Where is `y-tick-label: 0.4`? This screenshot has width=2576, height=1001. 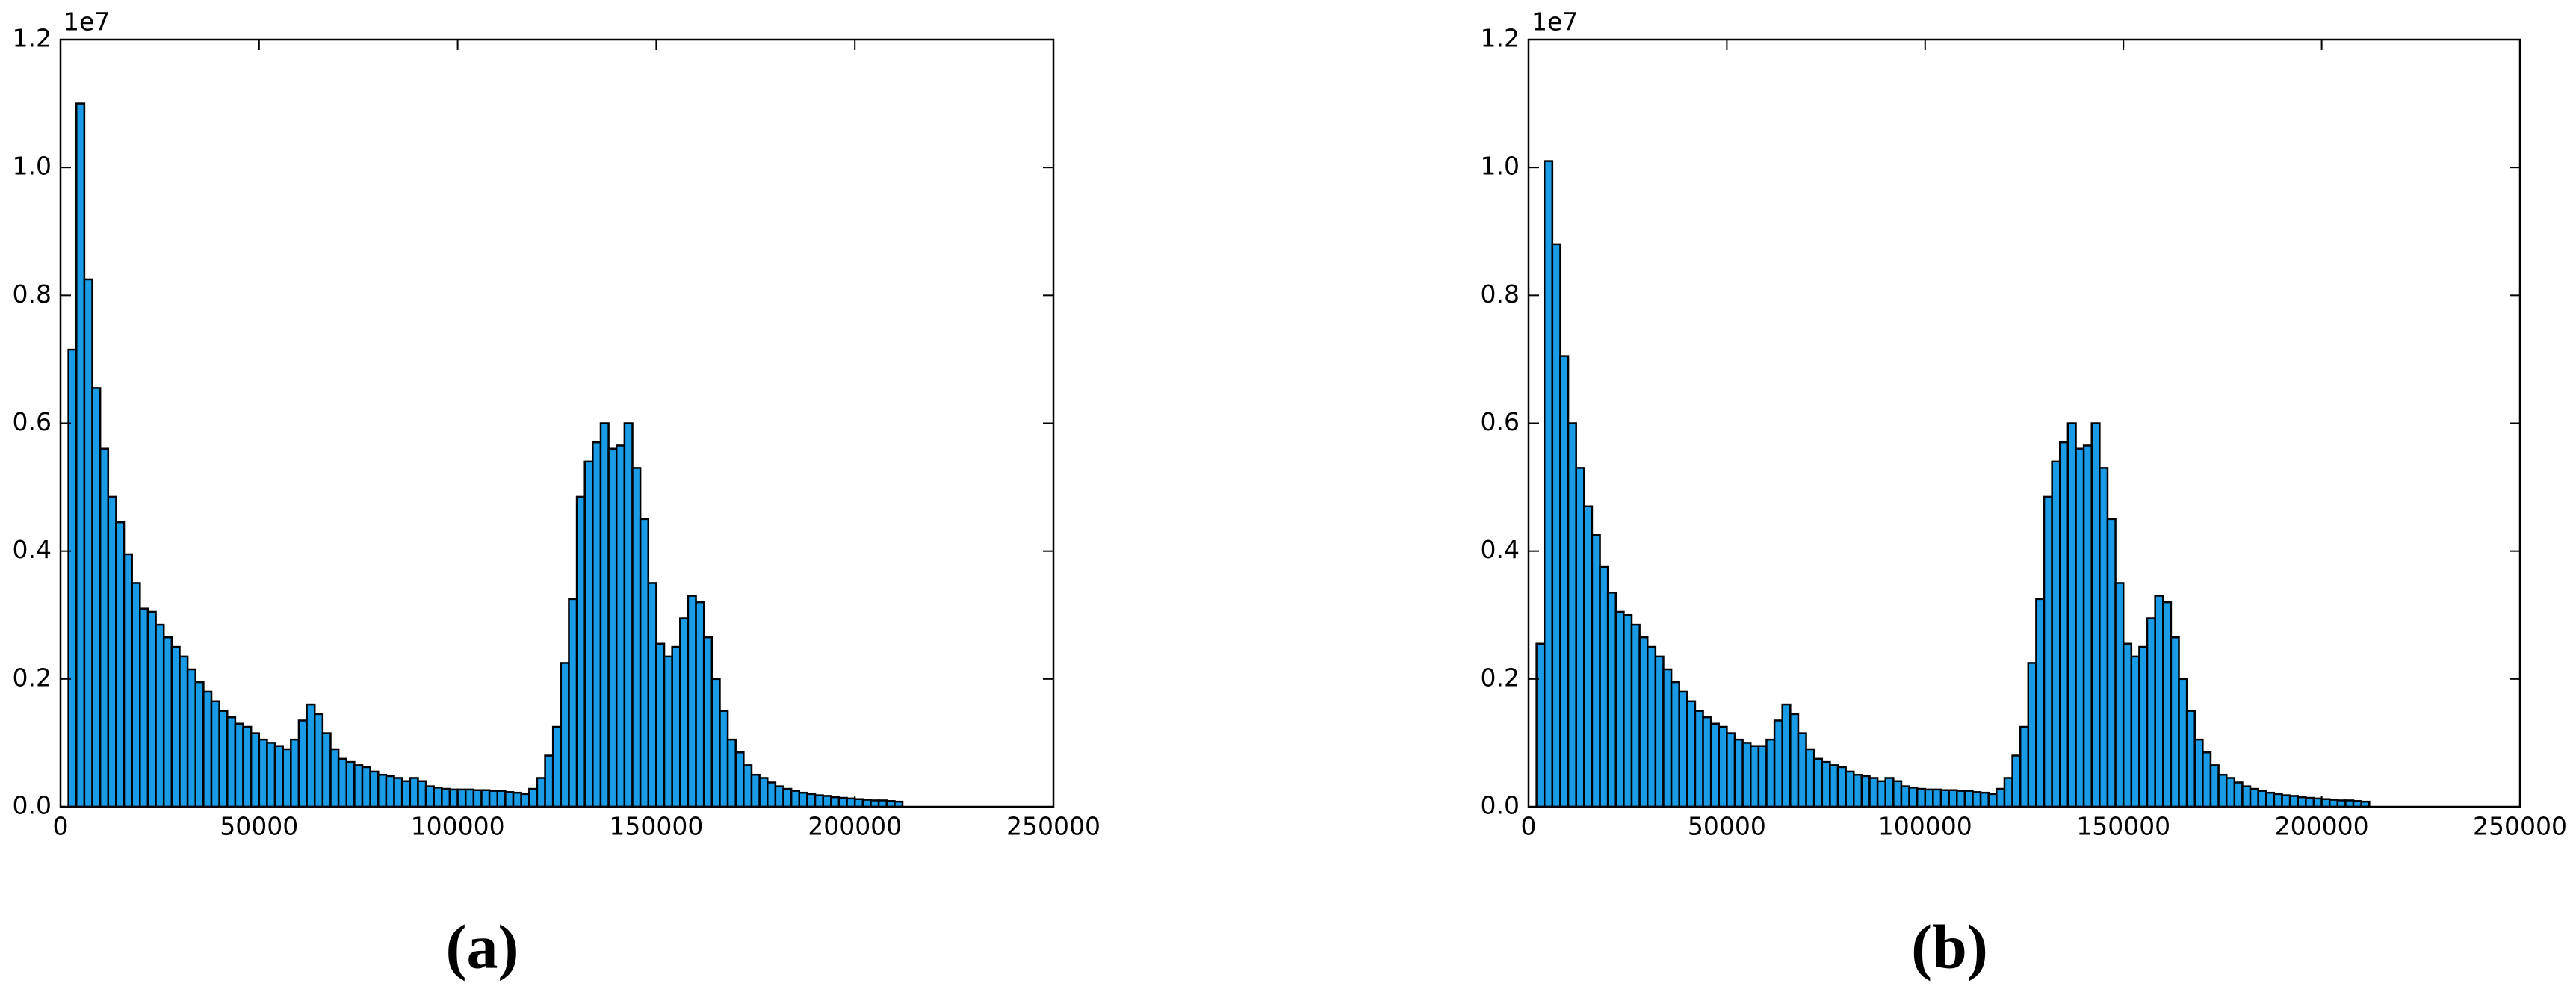
y-tick-label: 0.4 is located at coordinates (32, 549).